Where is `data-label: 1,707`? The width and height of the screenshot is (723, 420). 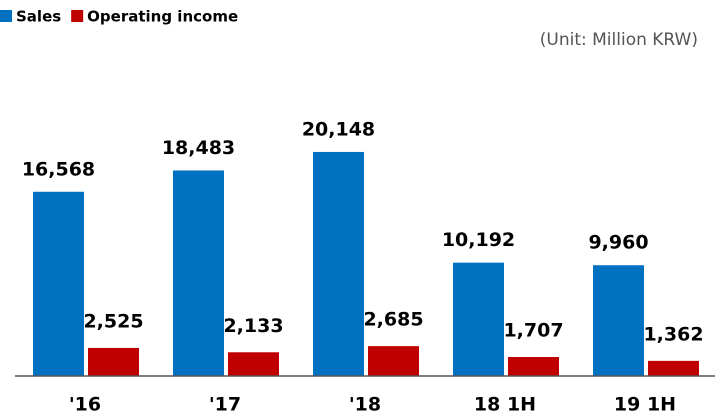 data-label: 1,707 is located at coordinates (533, 331).